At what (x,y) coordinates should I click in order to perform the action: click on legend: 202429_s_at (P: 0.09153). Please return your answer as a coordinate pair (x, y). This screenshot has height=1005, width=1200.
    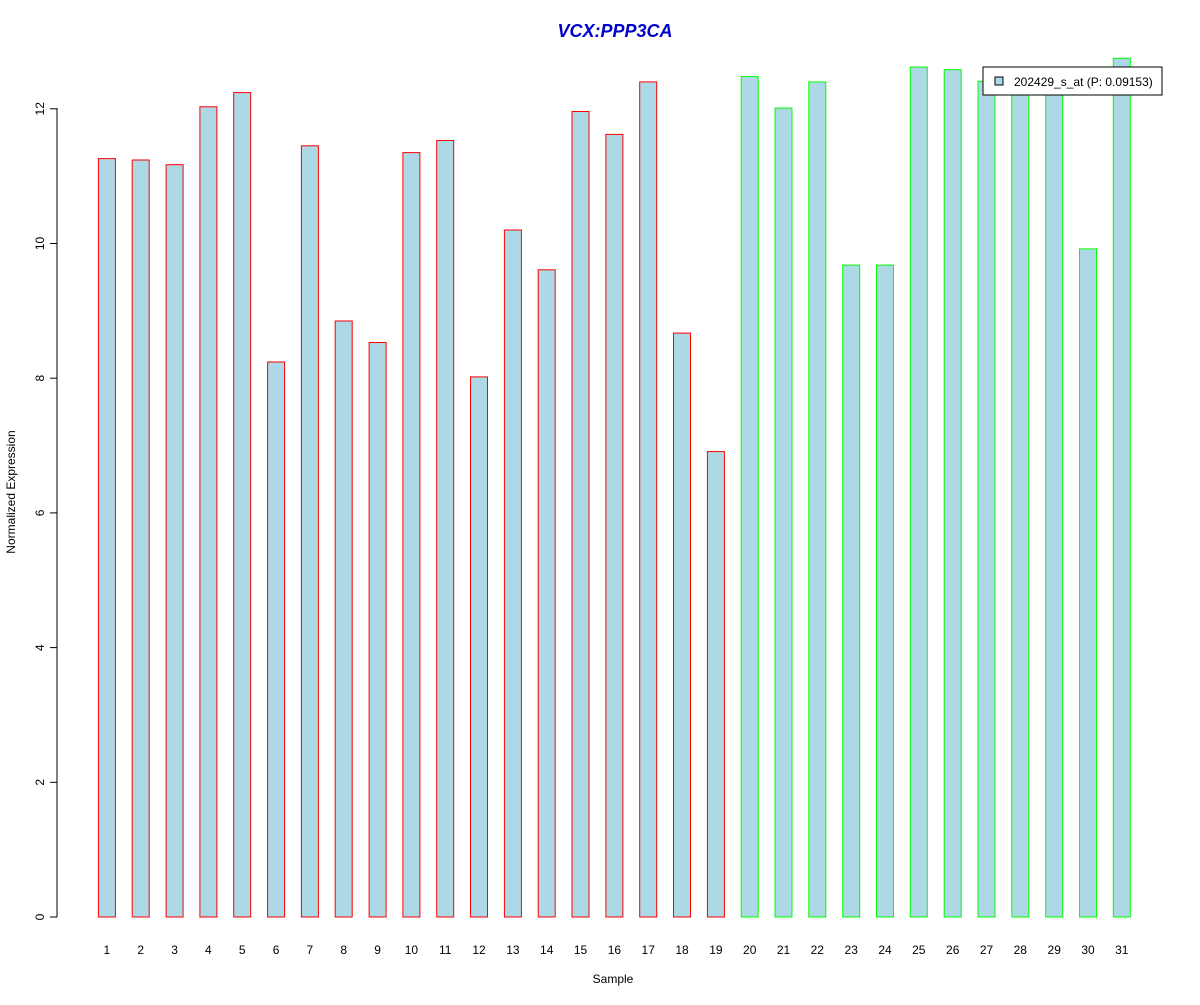
    Looking at the image, I should click on (1072, 81).